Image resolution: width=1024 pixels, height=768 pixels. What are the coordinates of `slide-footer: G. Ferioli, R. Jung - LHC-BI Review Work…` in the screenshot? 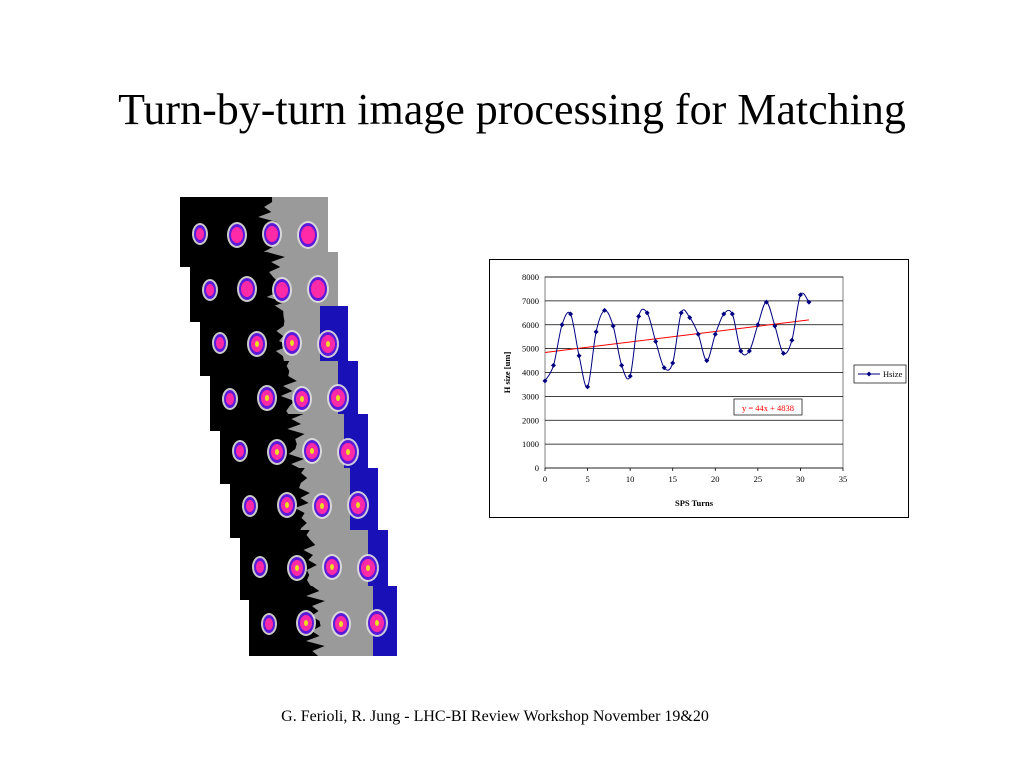 It's located at (495, 716).